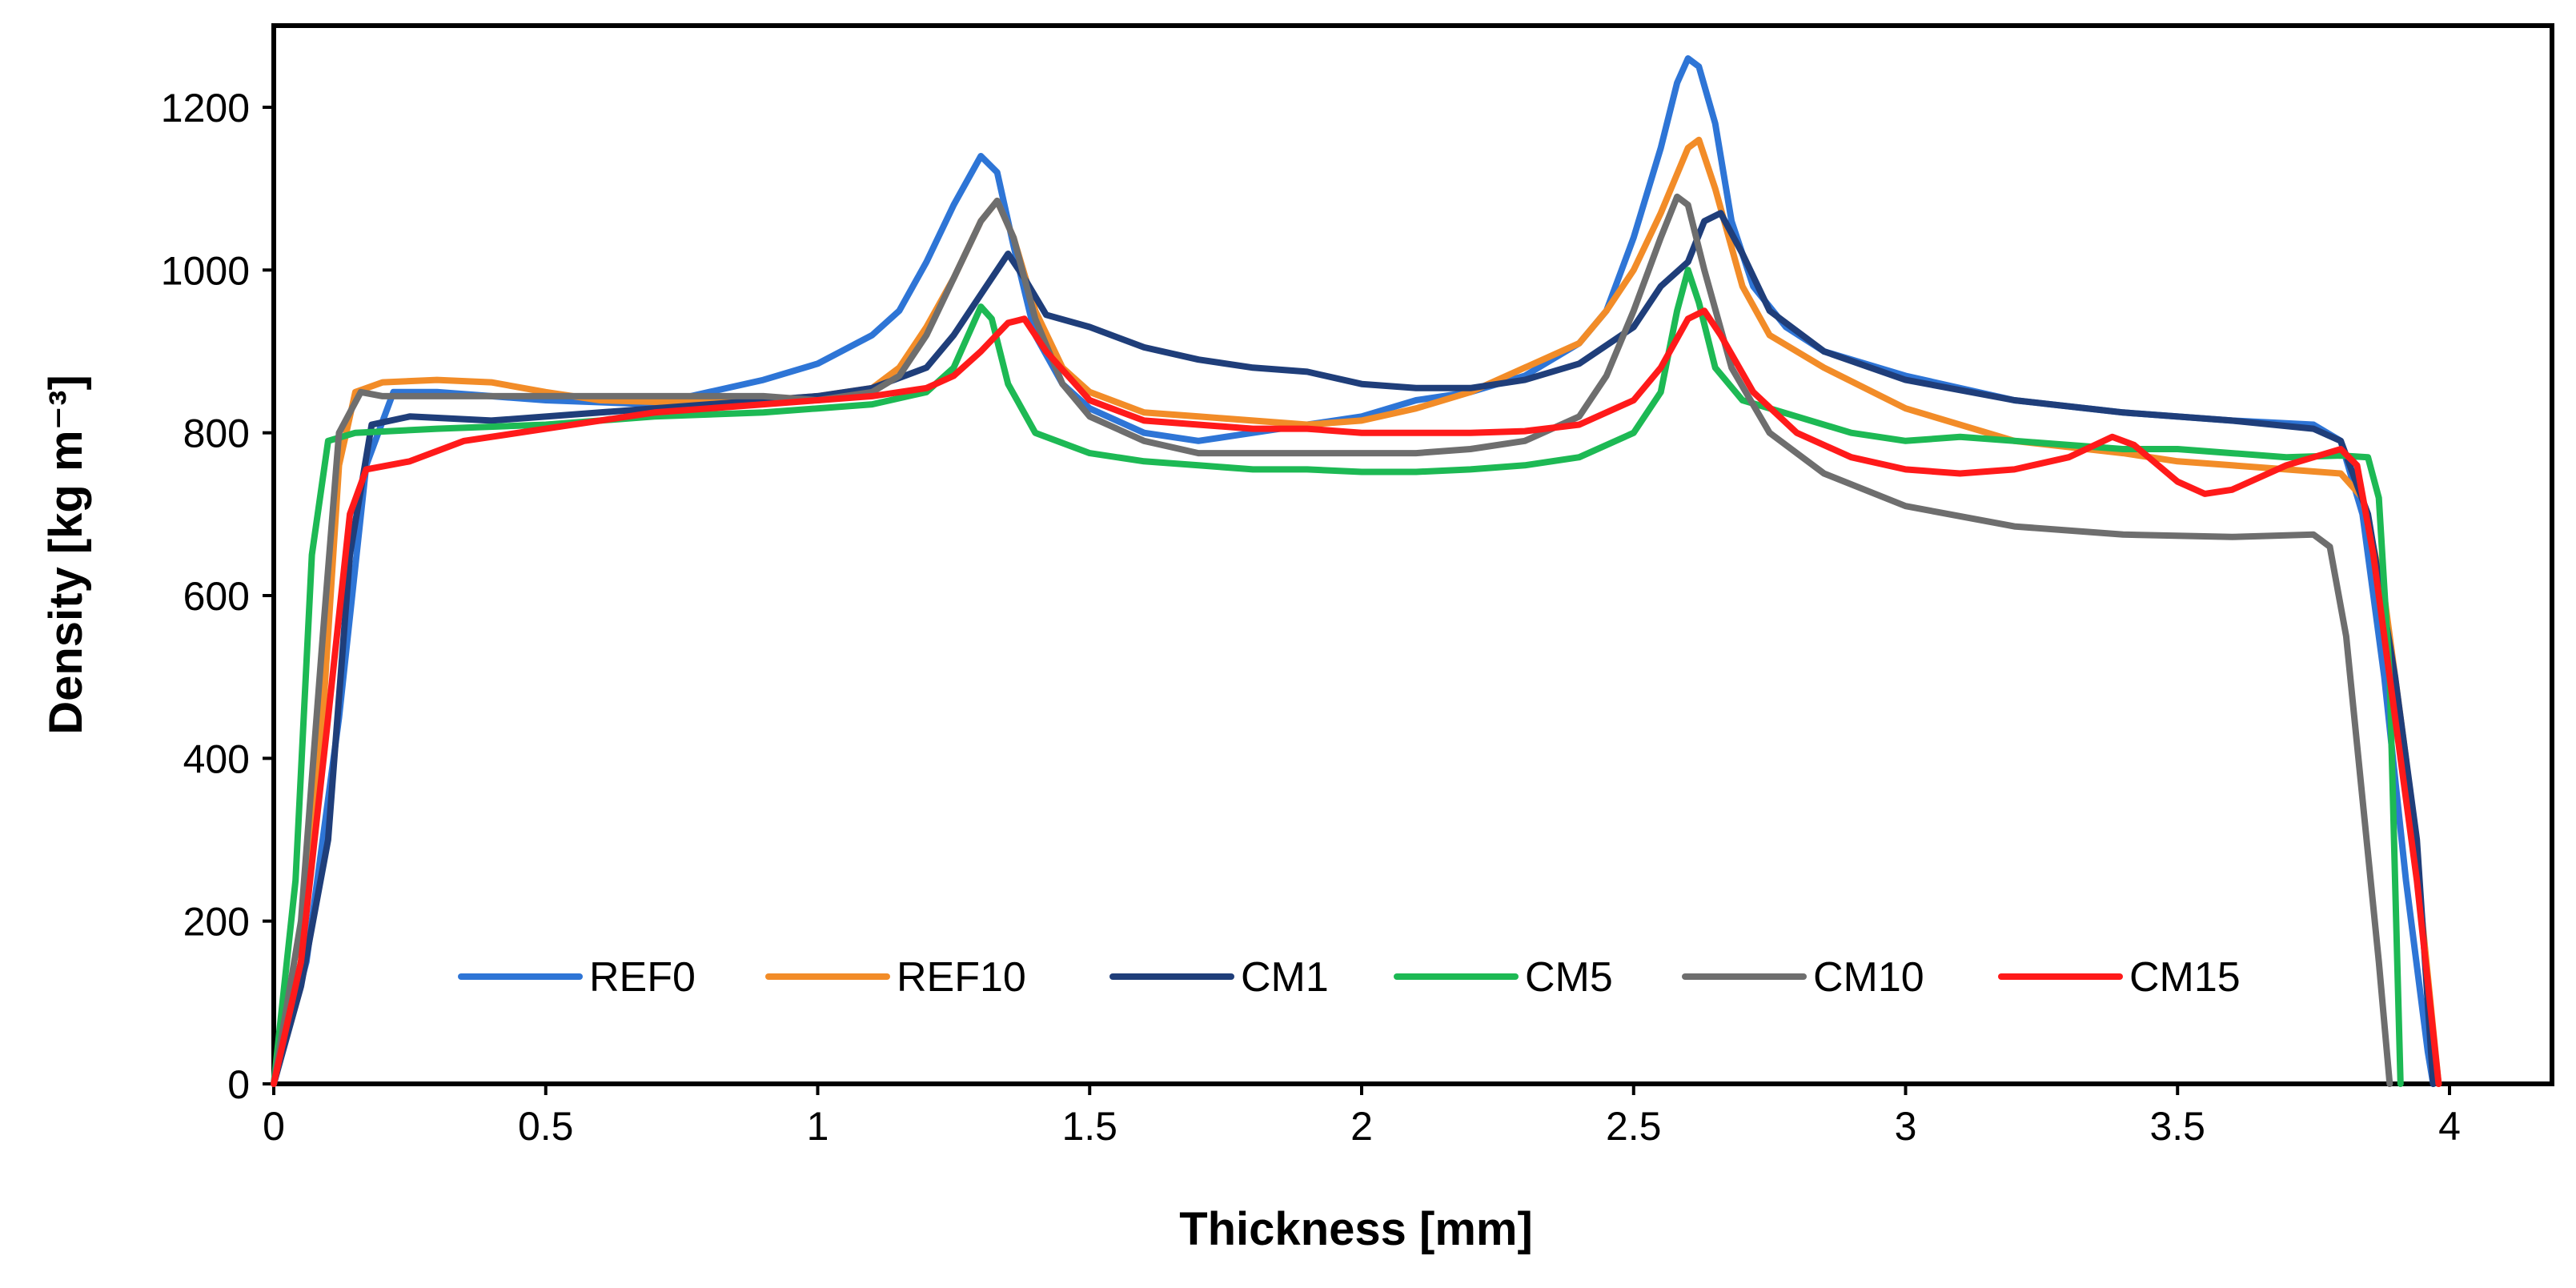 This screenshot has width=2576, height=1288. Describe the element at coordinates (1569, 977) in the screenshot. I see `legend-label-cm5: CM5` at that location.